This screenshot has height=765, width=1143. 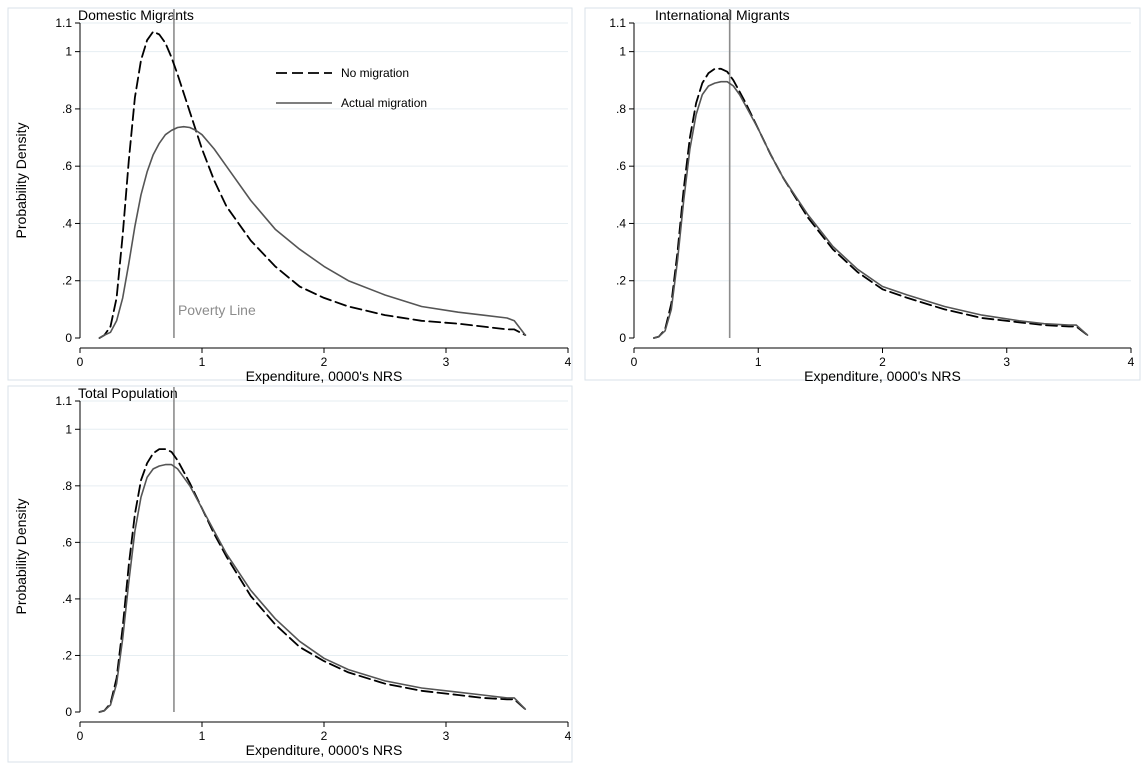 I want to click on legend-label: No migration, so click(x=375, y=73).